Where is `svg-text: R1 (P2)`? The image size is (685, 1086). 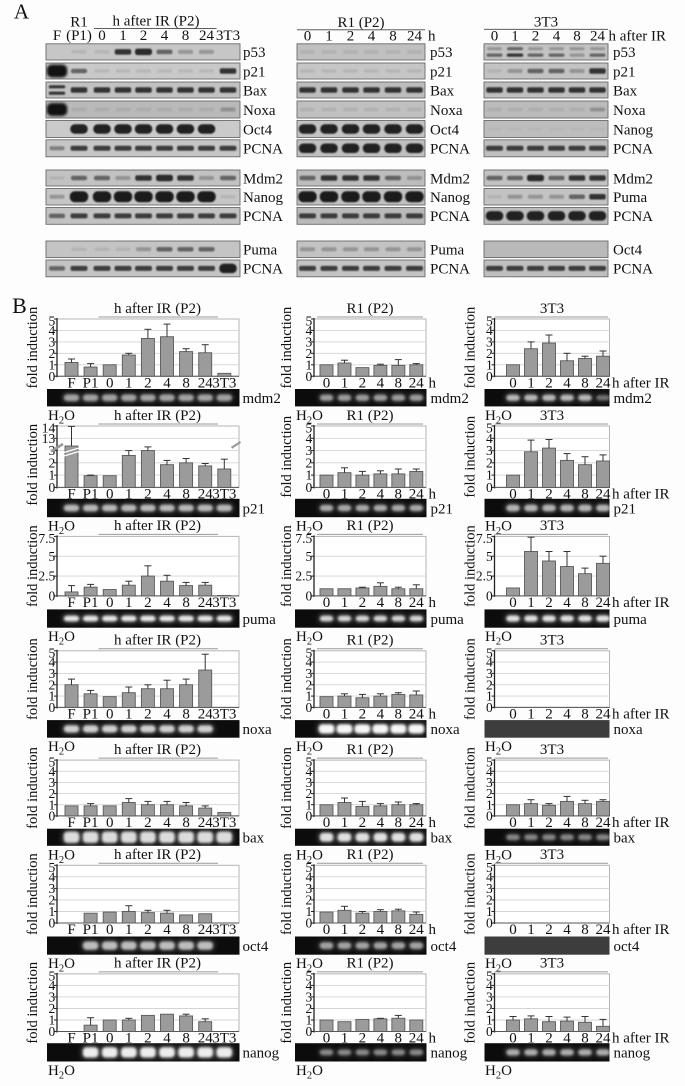
svg-text: R1 (P2) is located at coordinates (369, 750).